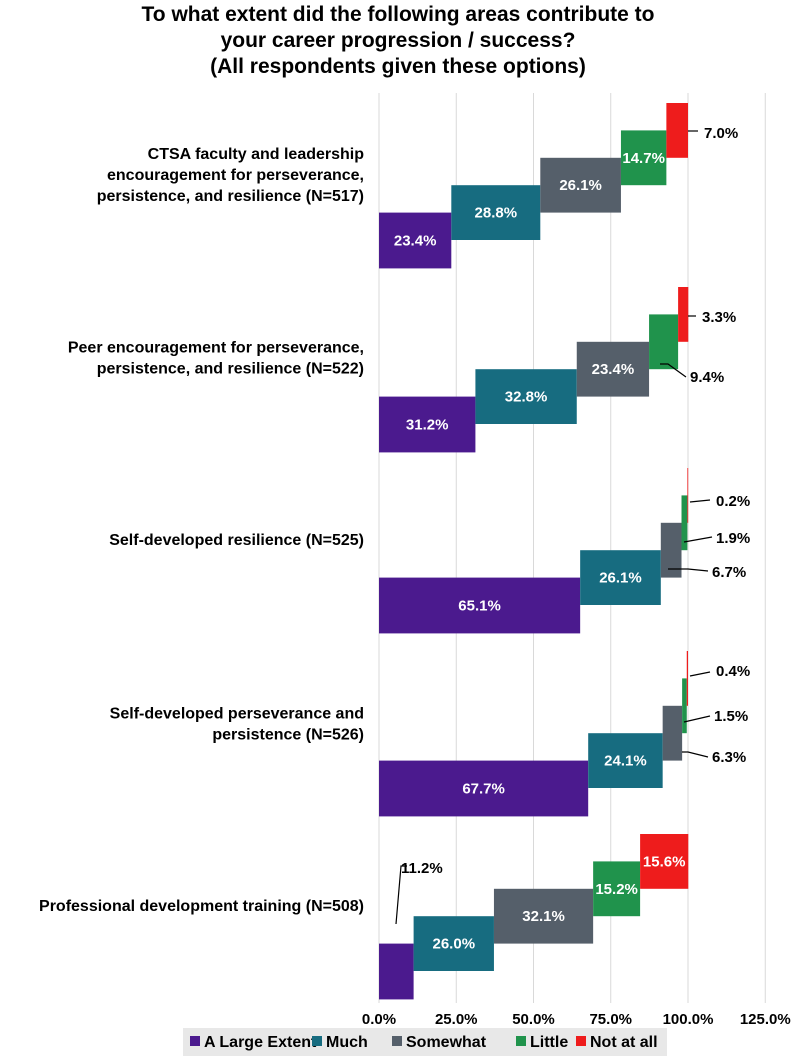  I want to click on data-label: 14.7%, so click(643, 158).